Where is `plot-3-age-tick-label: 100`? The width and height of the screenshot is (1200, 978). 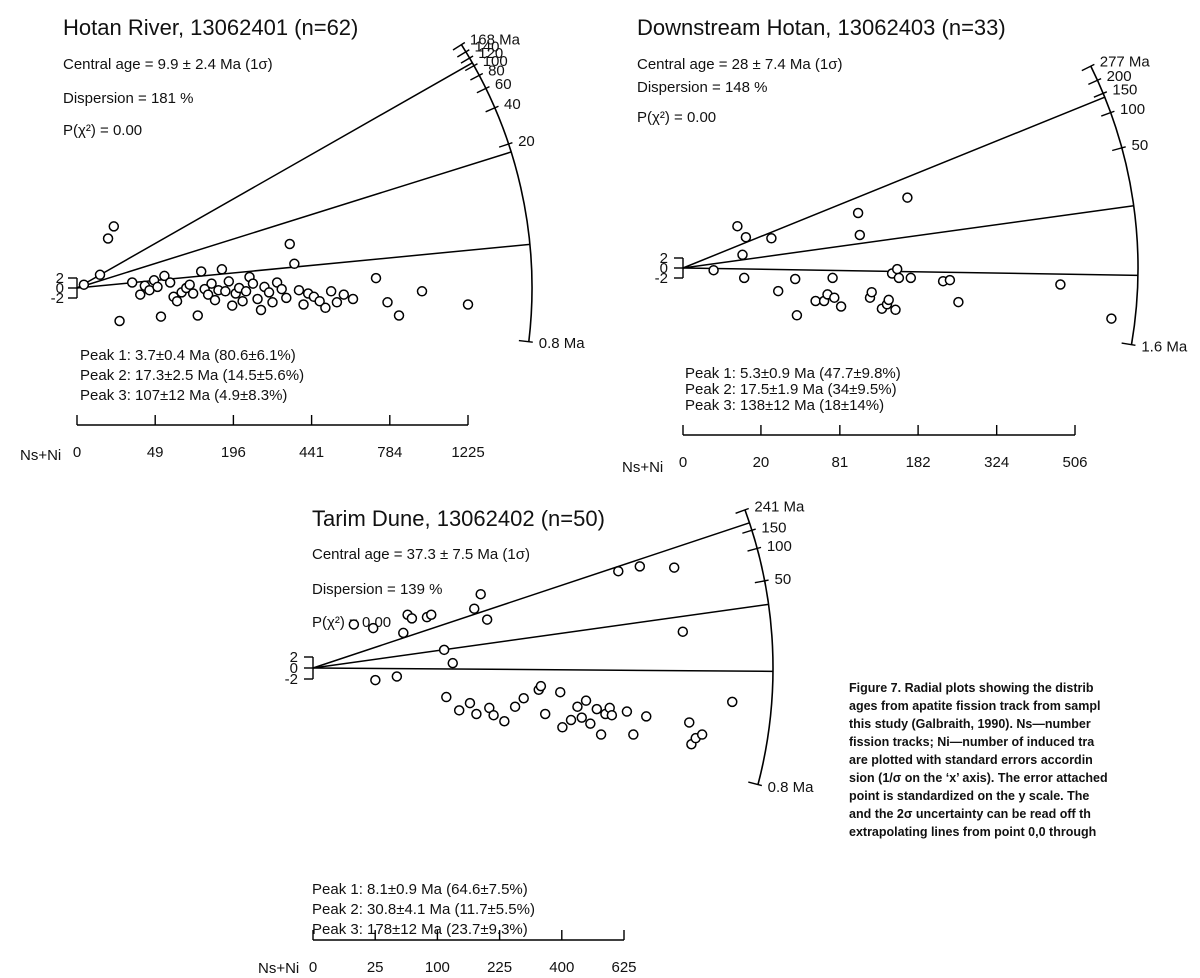
plot-3-age-tick-label: 100 is located at coordinates (779, 546).